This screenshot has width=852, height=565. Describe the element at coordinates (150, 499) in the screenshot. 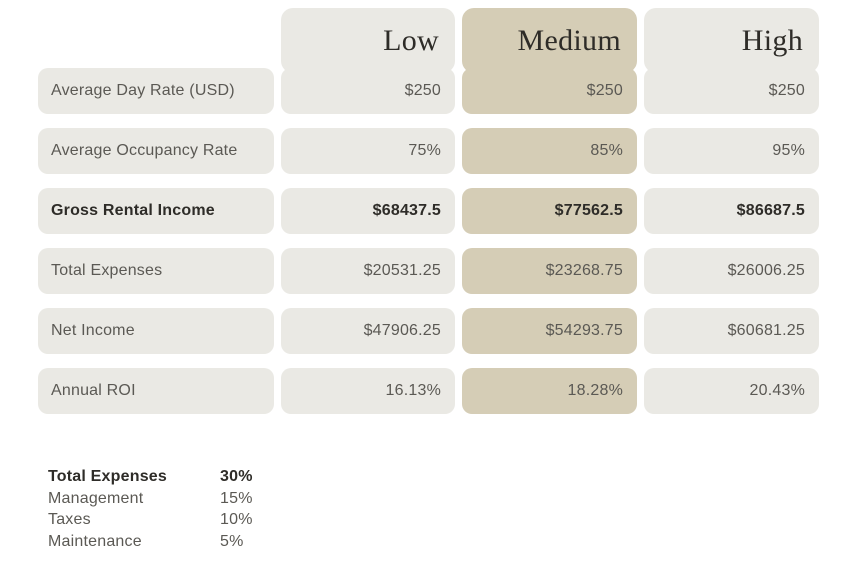

I see `legend-item: Management 15%` at that location.